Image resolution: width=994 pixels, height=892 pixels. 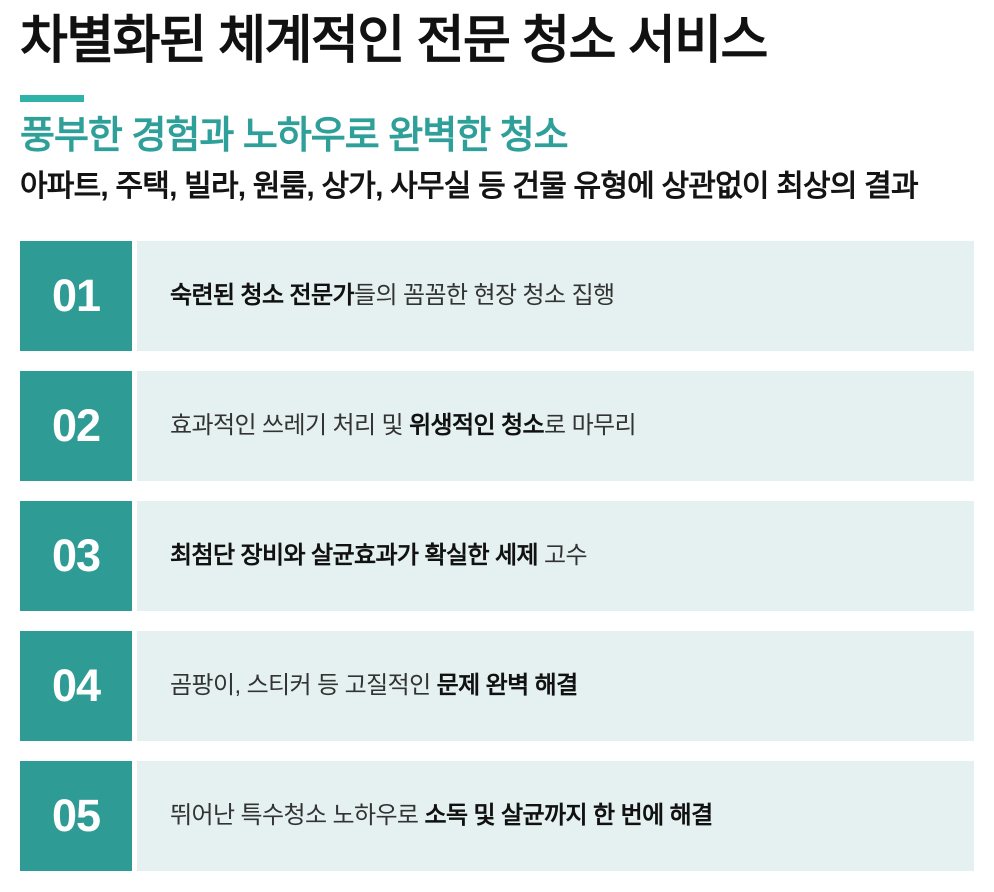 I want to click on page-subtitle: 풍부한 경험과 노하우로 완벽한 청소, so click(x=294, y=135).